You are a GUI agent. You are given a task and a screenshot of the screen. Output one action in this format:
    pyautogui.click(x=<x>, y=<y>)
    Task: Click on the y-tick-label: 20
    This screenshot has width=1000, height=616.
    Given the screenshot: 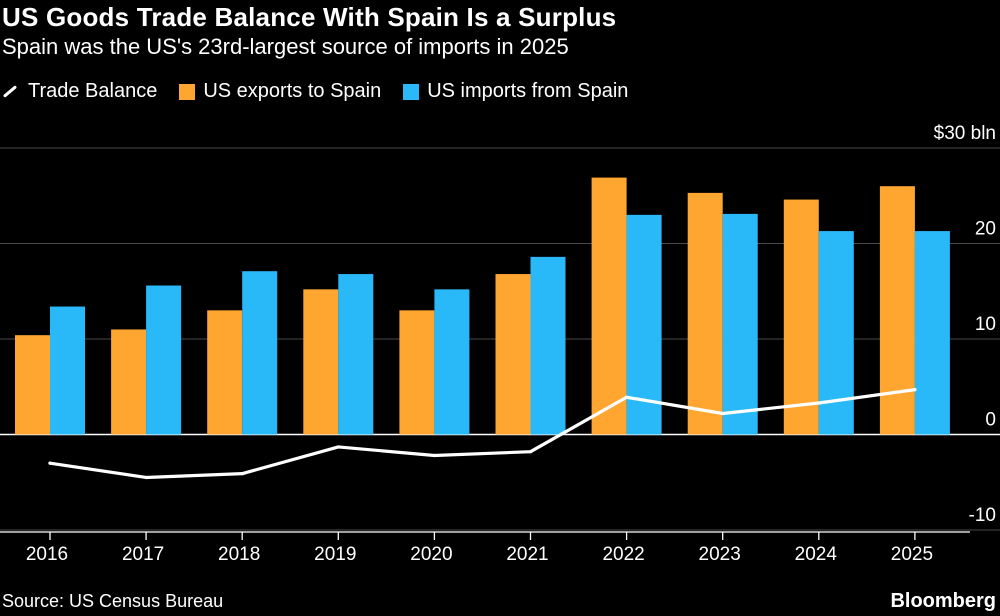 What is the action you would take?
    pyautogui.click(x=985, y=229)
    